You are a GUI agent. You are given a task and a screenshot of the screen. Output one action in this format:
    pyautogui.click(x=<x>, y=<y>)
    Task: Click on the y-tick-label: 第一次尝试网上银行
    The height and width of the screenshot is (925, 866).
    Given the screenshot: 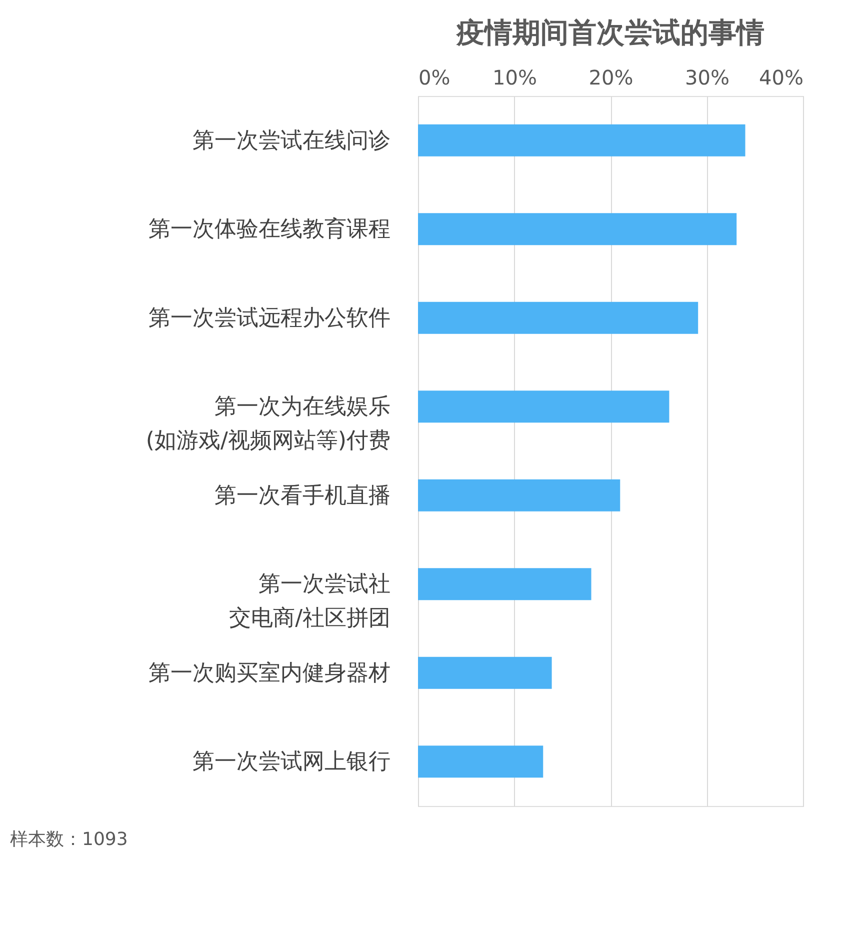 What is the action you would take?
    pyautogui.click(x=291, y=762)
    